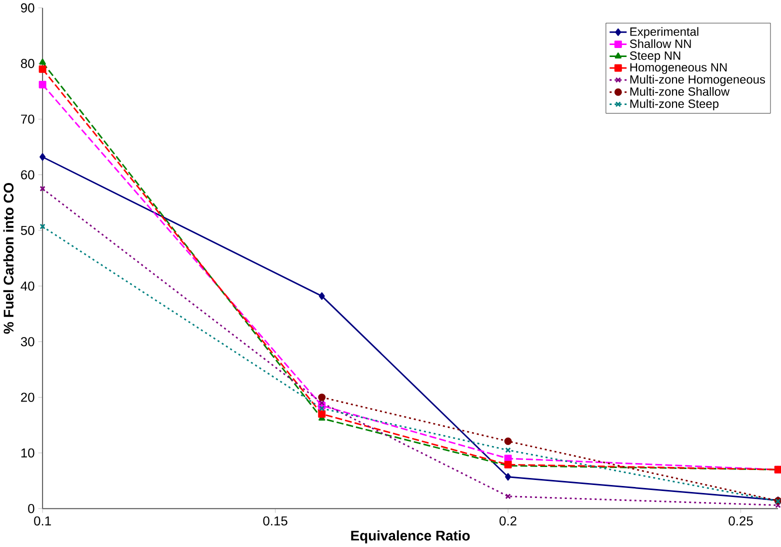 The height and width of the screenshot is (547, 781). Describe the element at coordinates (27, 8) in the screenshot. I see `y-tick-label: 90` at that location.